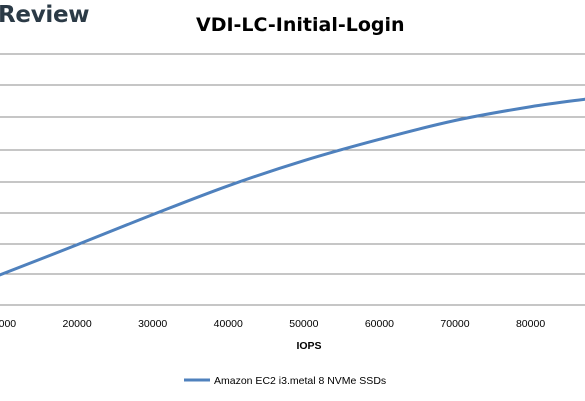 The height and width of the screenshot is (401, 585). Describe the element at coordinates (152, 324) in the screenshot. I see `x-tick-label: 30000` at that location.